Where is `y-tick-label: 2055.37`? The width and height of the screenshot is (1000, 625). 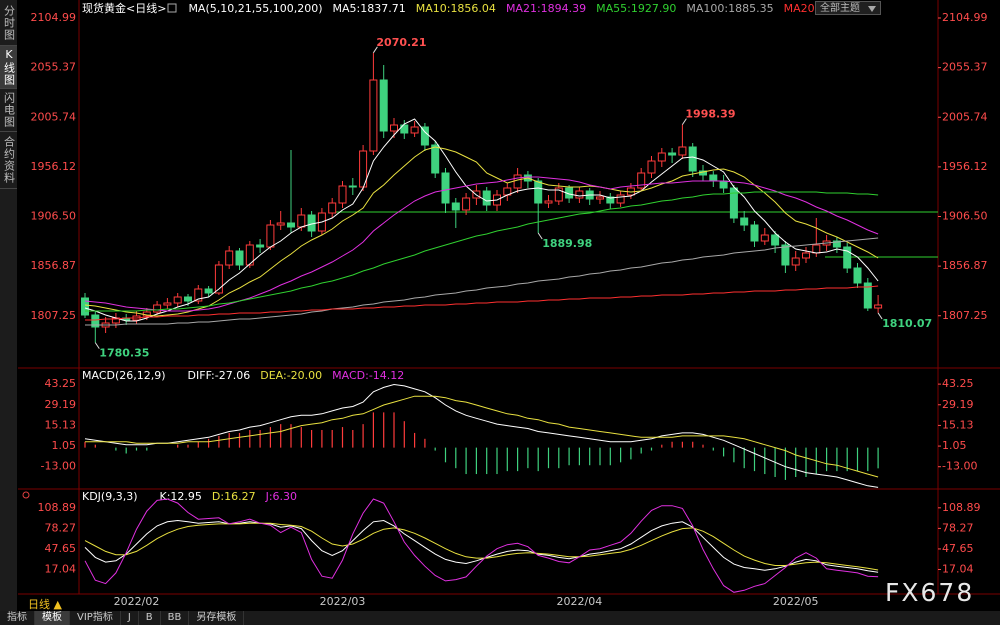 y-tick-label: 2055.37 is located at coordinates (54, 67).